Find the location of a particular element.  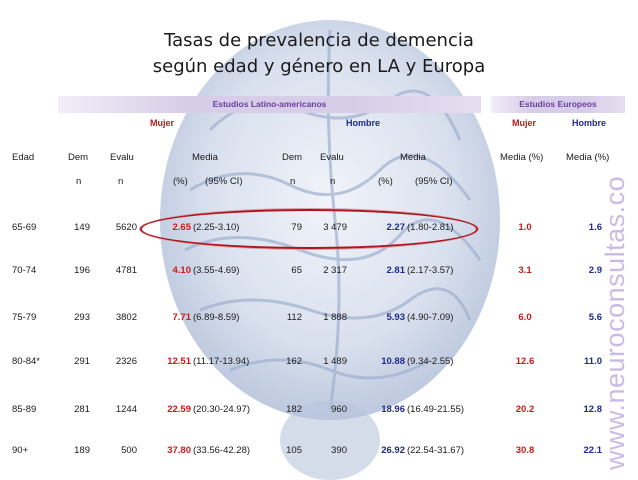

cell-eu-m: 30.8 is located at coordinates (525, 450).